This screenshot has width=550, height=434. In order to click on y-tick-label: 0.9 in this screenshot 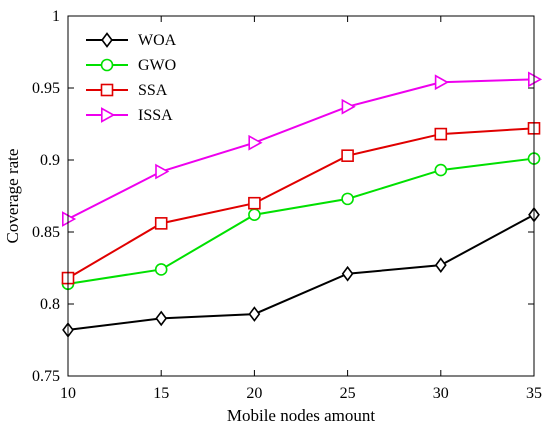, I will do `click(50, 160)`.